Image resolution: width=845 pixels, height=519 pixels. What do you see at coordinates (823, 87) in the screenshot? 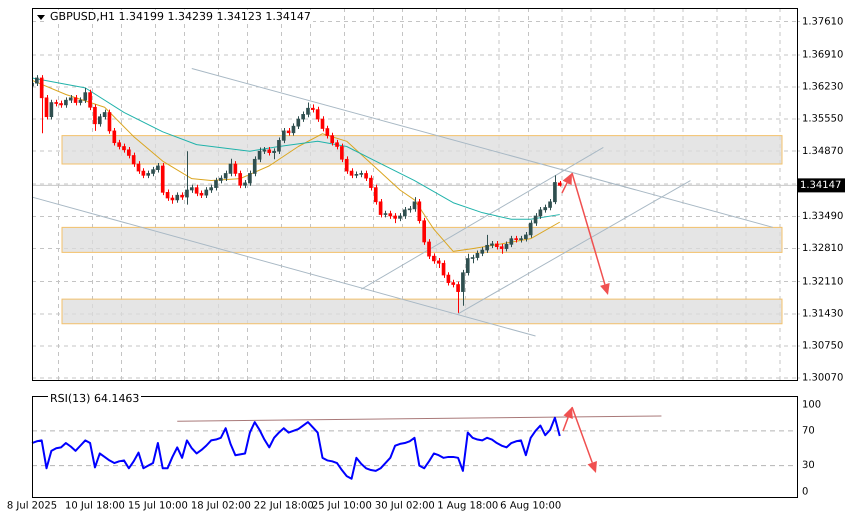
I see `y-tick-label: 1.36230` at bounding box center [823, 87].